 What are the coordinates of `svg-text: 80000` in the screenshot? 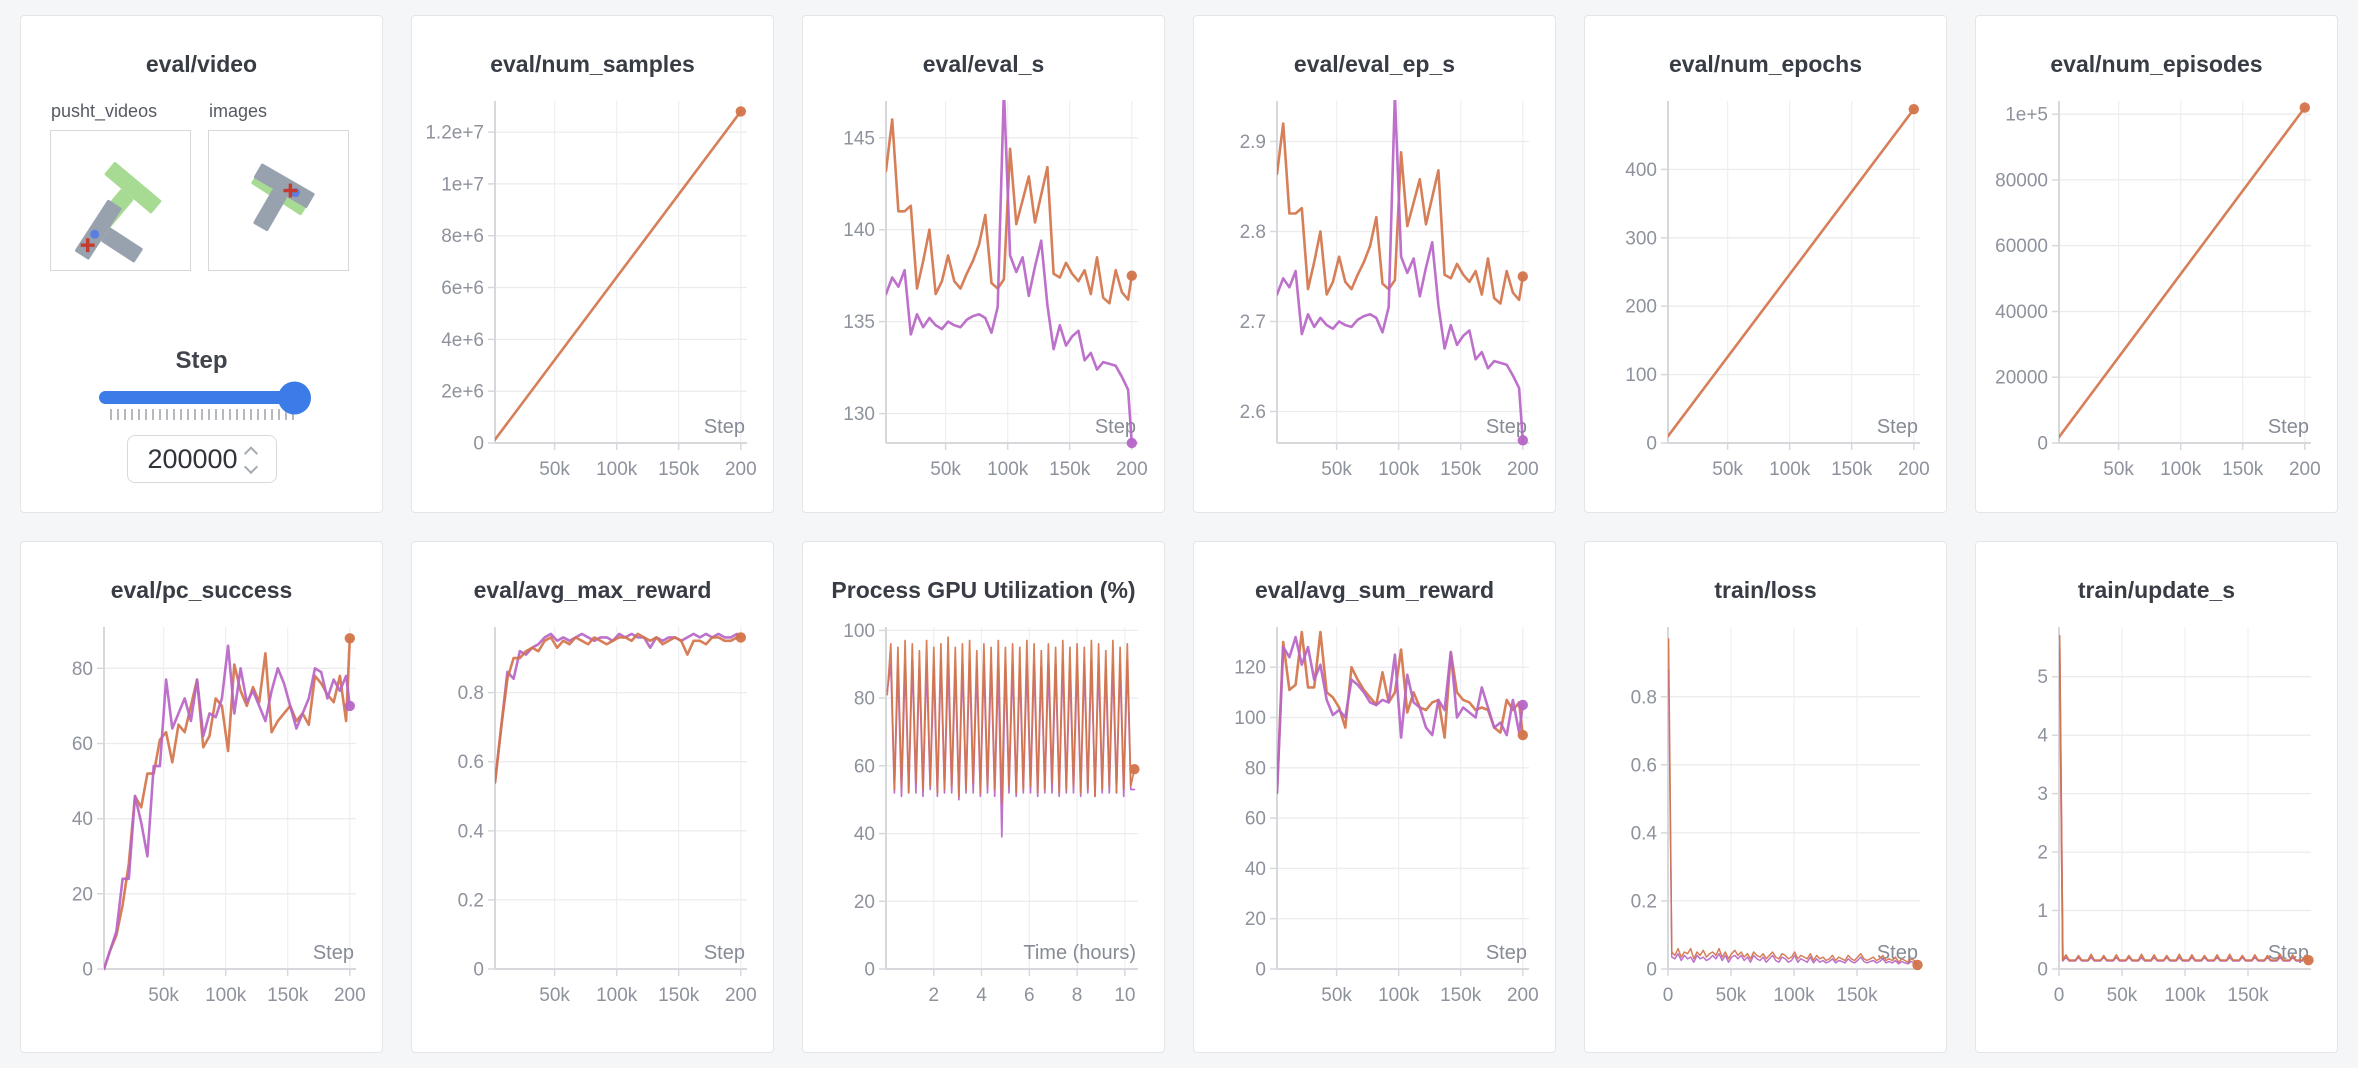 It's located at (2021, 180).